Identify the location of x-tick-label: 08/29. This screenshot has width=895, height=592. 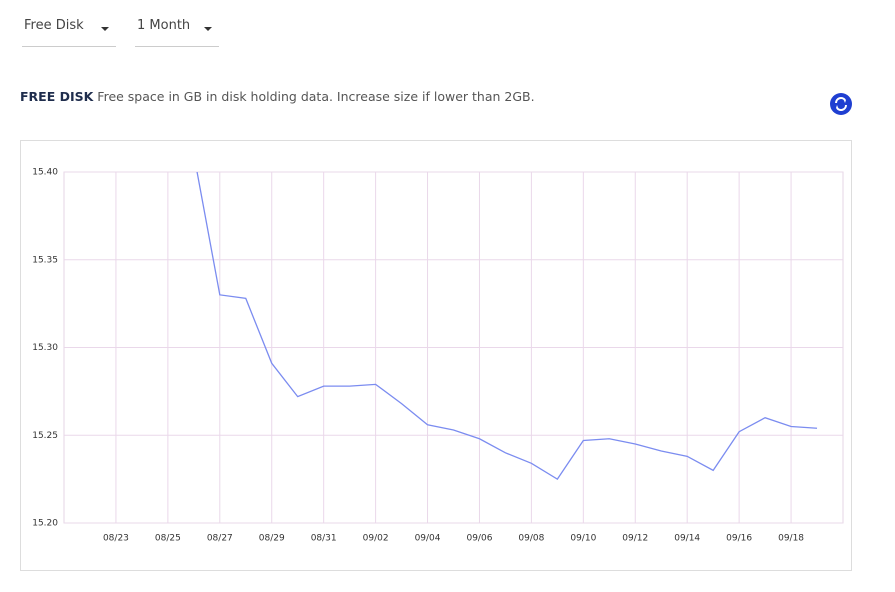
(272, 539).